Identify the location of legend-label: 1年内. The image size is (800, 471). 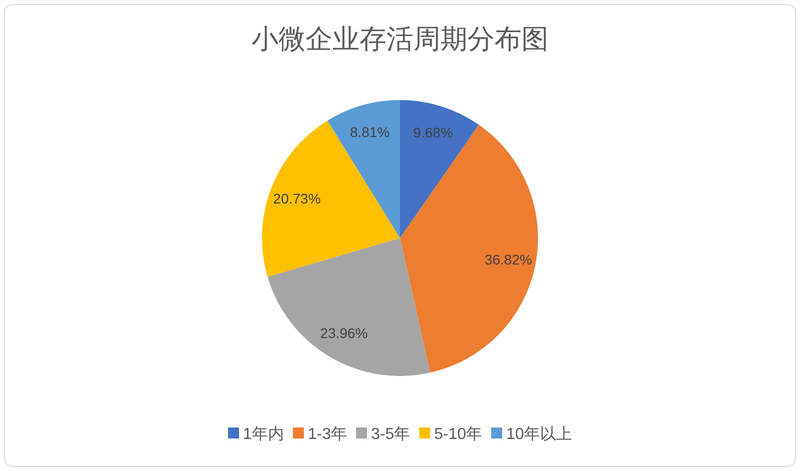
(263, 433).